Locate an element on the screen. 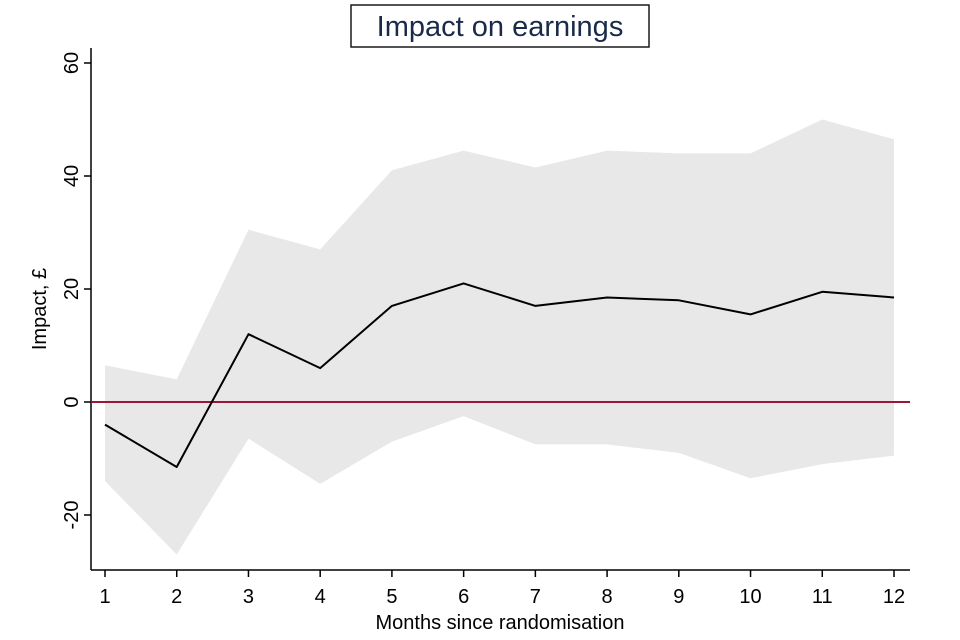 The image size is (960, 640). x-tick-label: 4 is located at coordinates (320, 597).